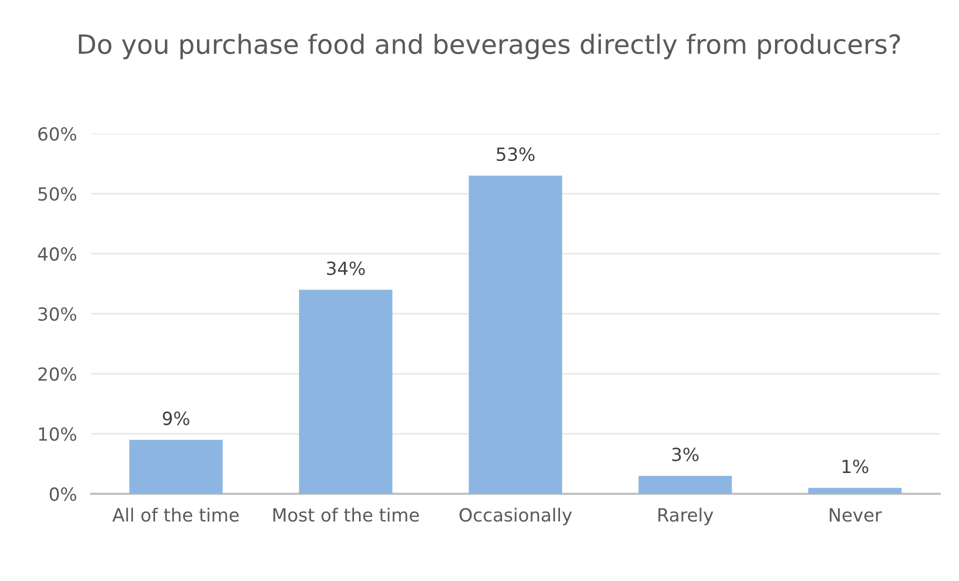  What do you see at coordinates (856, 515) in the screenshot?
I see `x-tick-label: Never` at bounding box center [856, 515].